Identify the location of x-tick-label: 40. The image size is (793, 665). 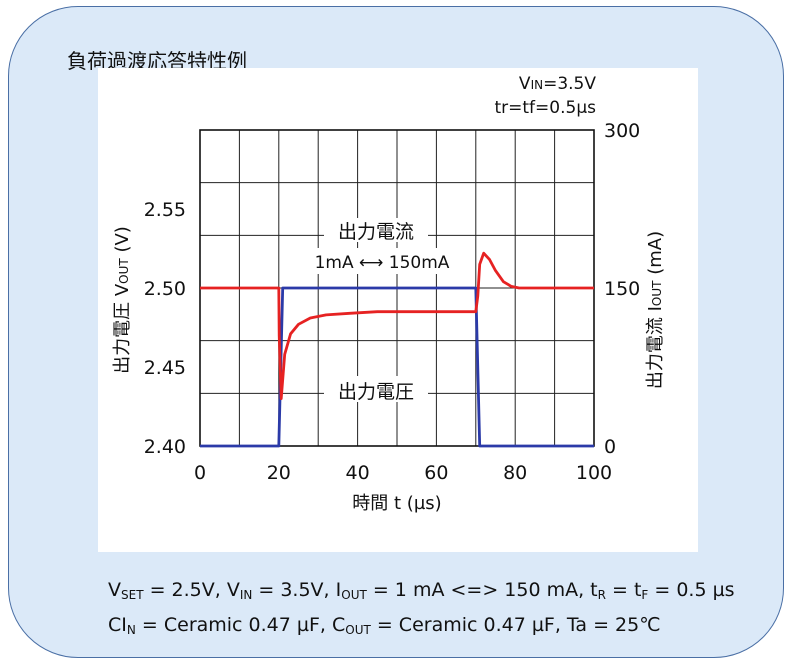
(358, 473).